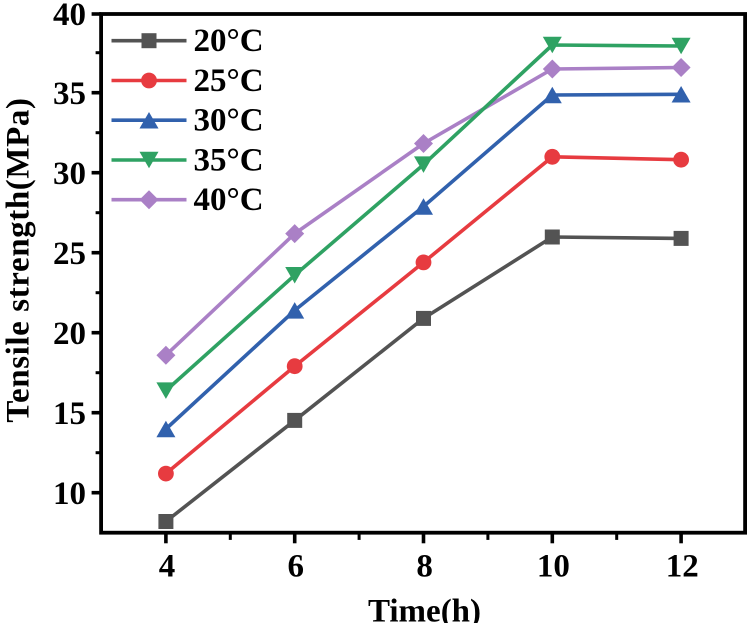  I want to click on svg-text: 25, so click(69, 254).